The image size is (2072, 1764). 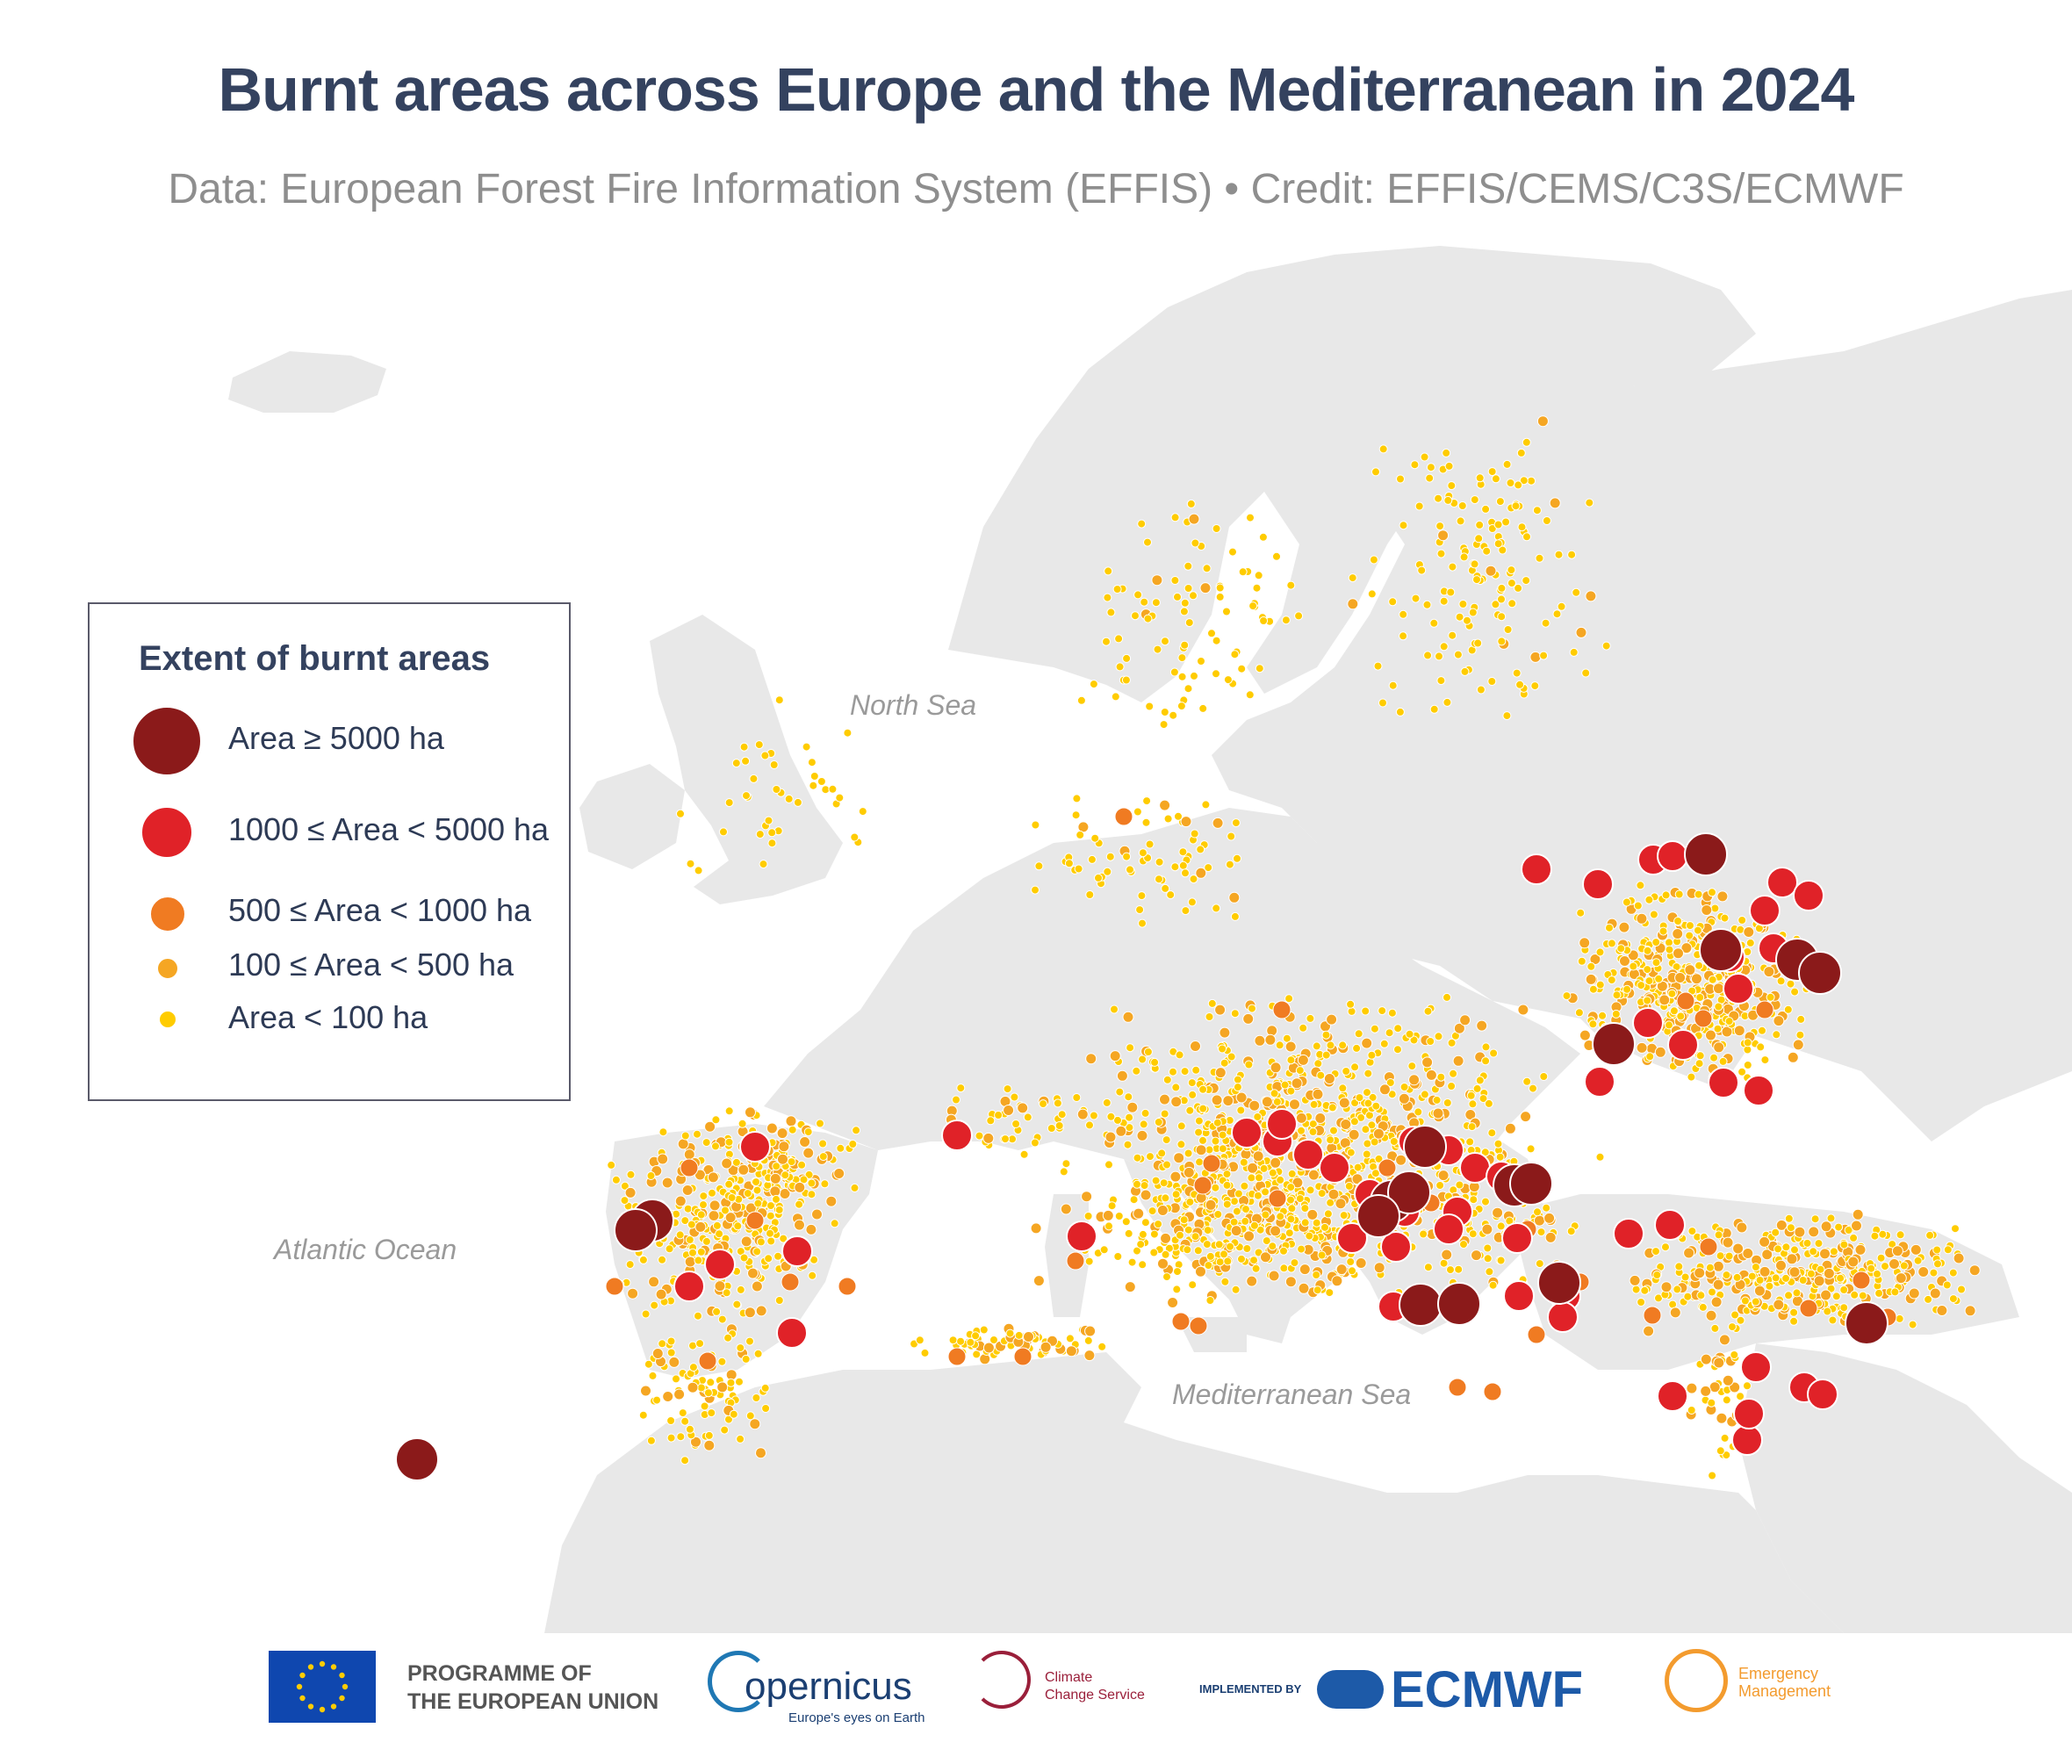 I want to click on legend-item-100: 100 ≤ Area < 500 ha, so click(x=327, y=987).